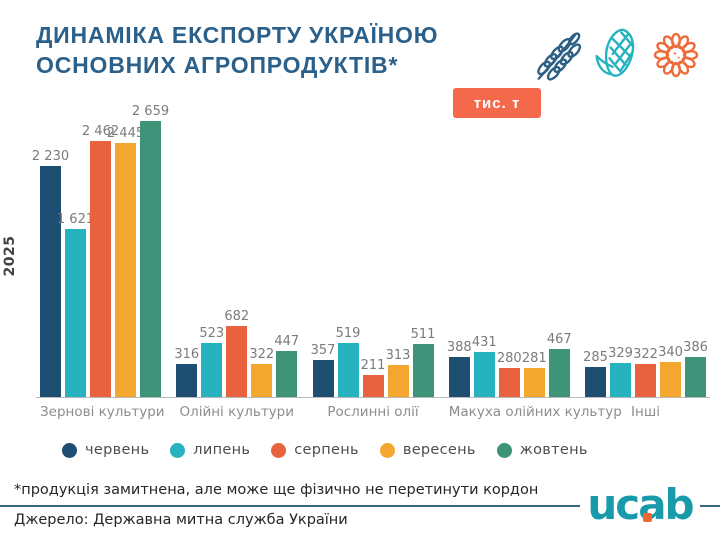 This screenshot has height=539, width=720. I want to click on bar-group: 316 523 682 322 447, so click(237, 353).